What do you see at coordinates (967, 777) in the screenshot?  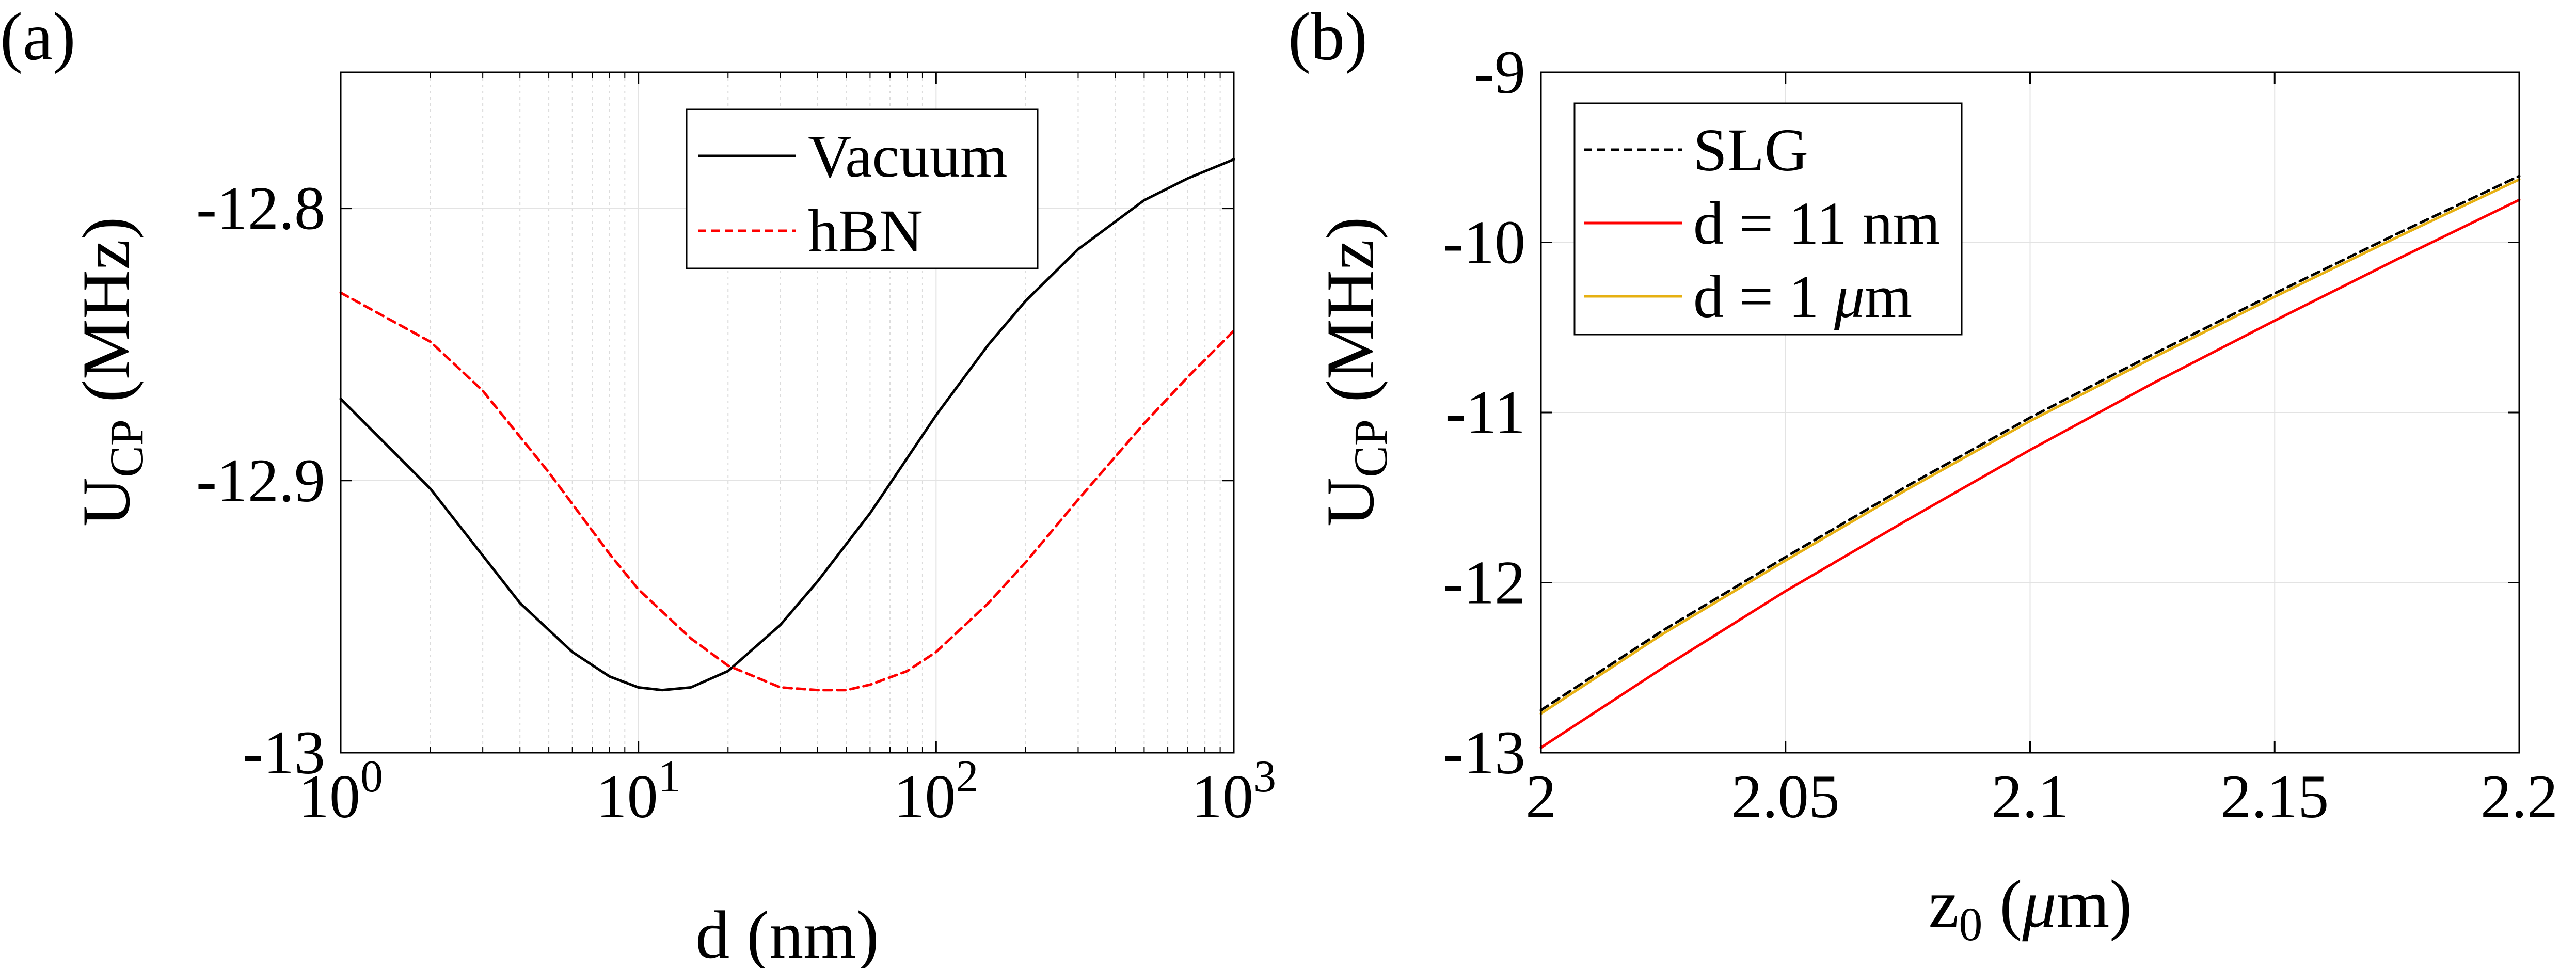 I see `x-tick-label-exponent: 2` at bounding box center [967, 777].